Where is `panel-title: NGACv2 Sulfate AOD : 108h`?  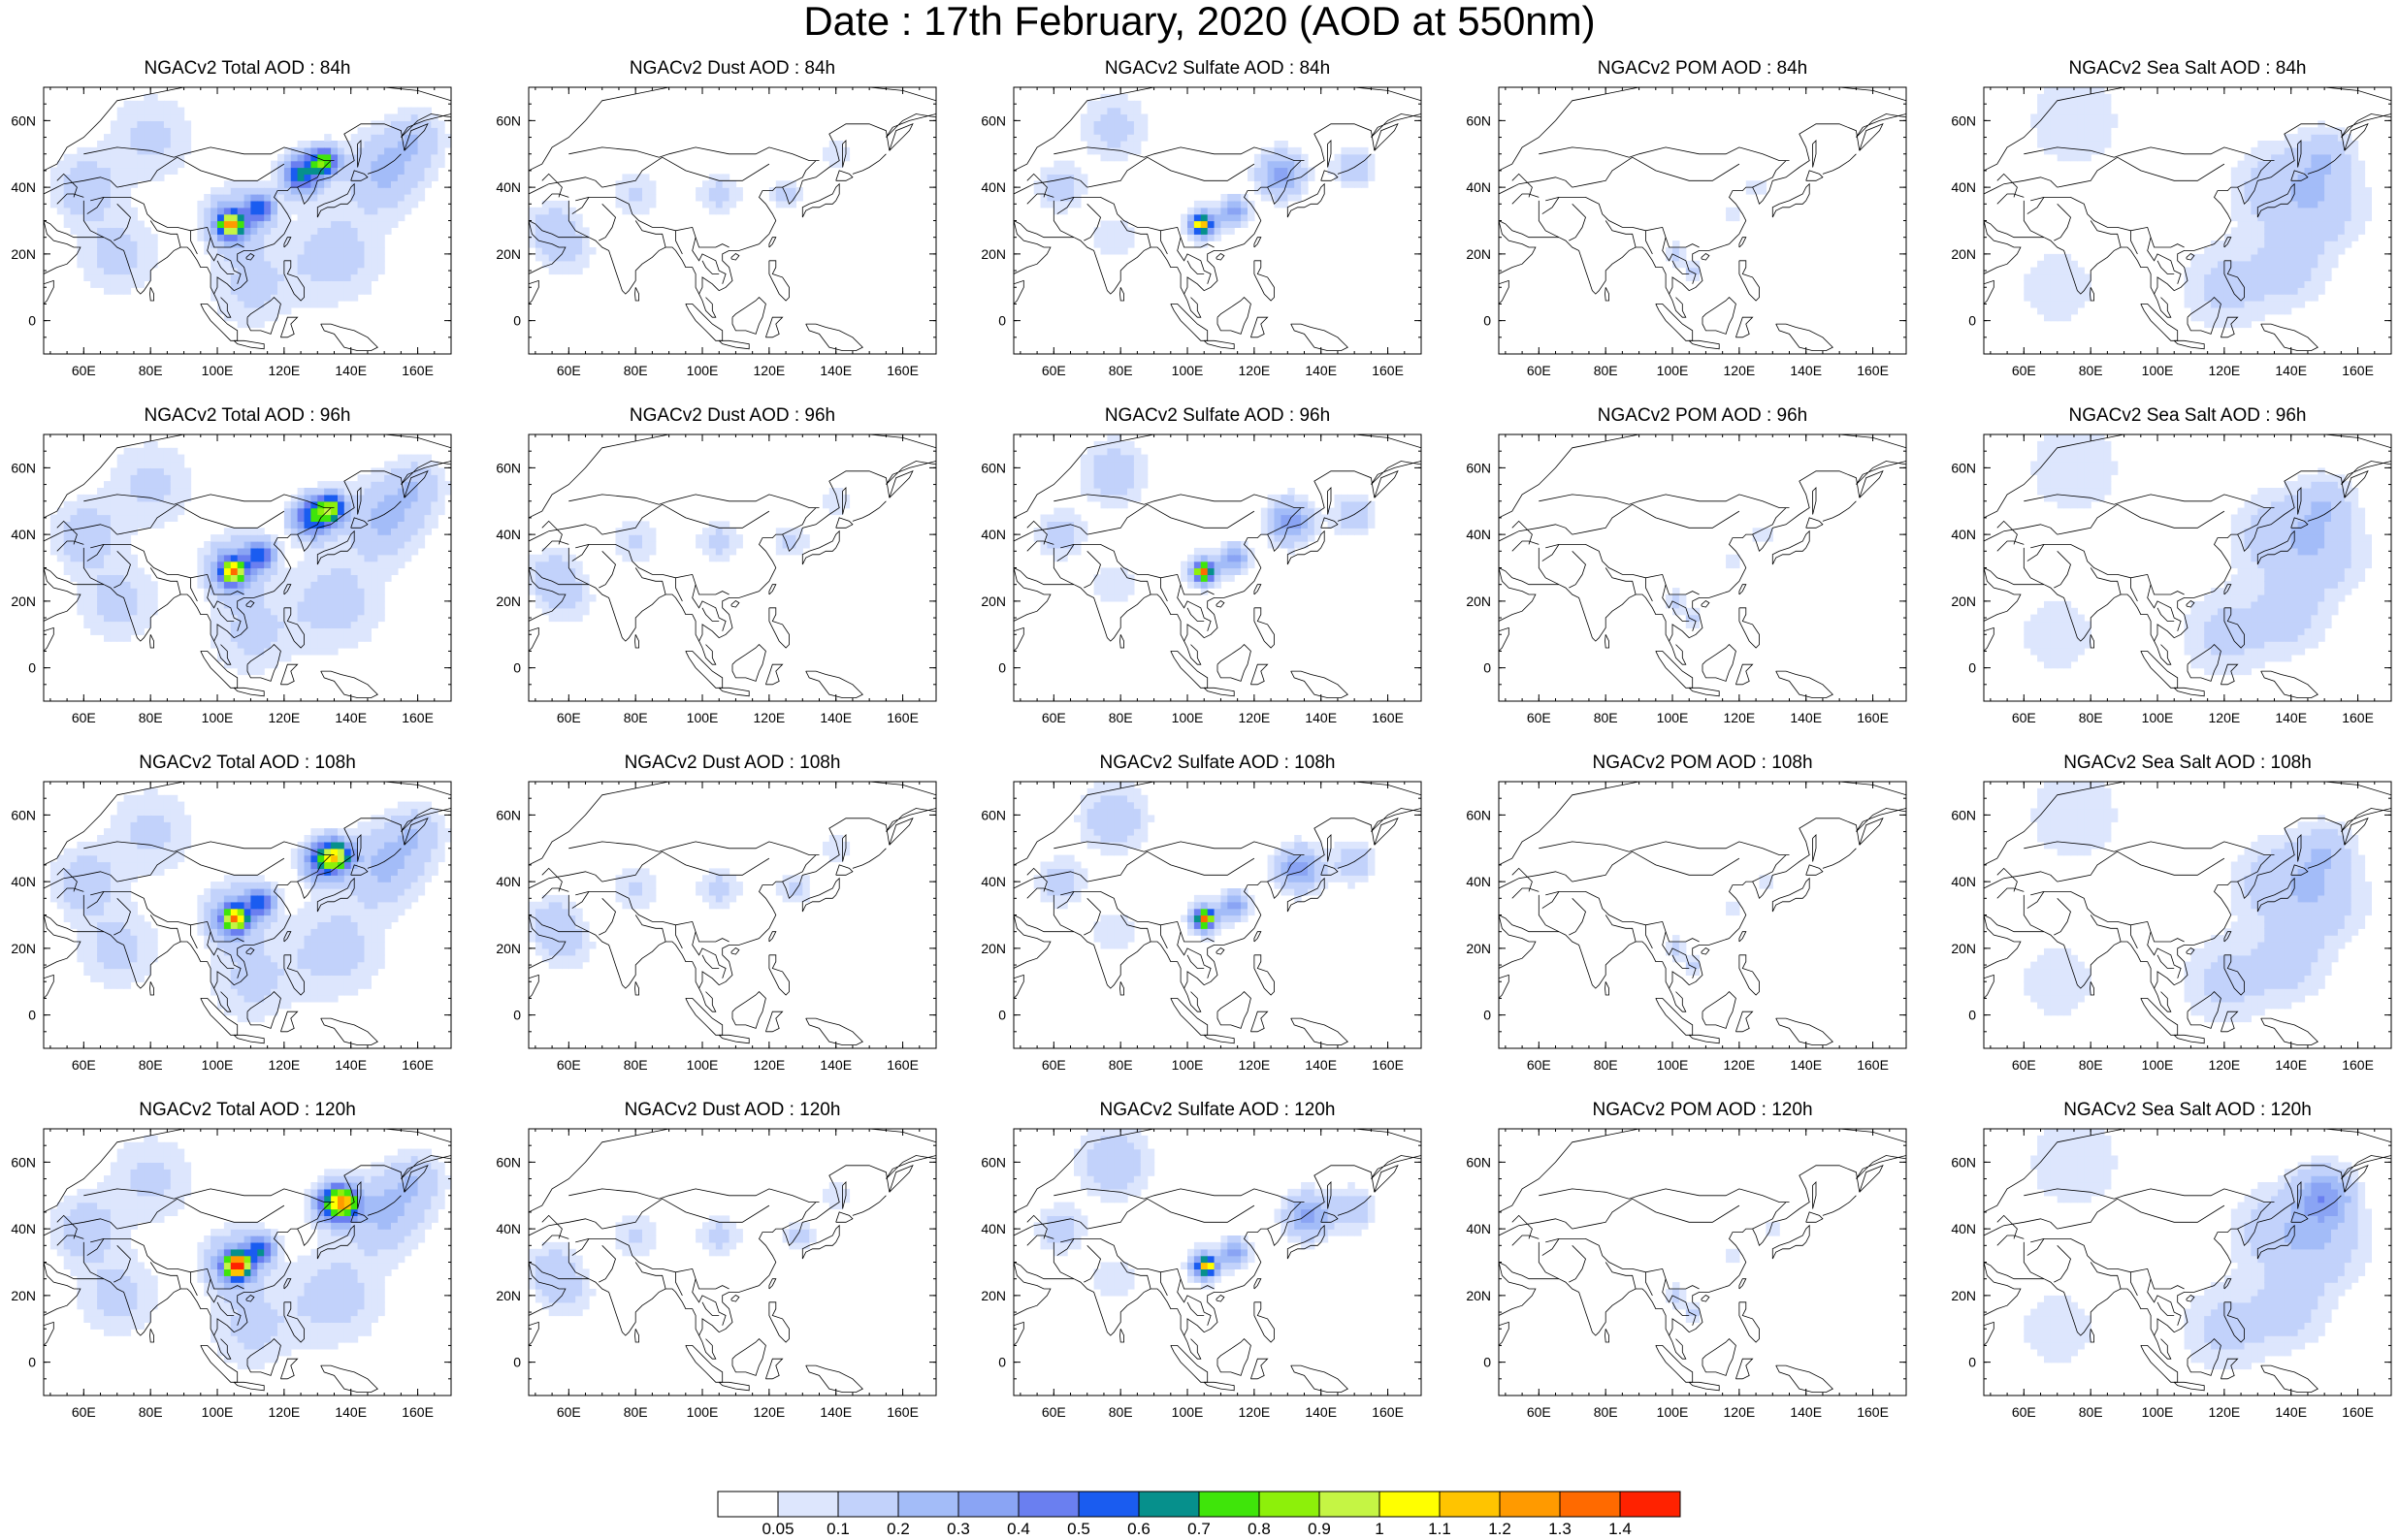 panel-title: NGACv2 Sulfate AOD : 108h is located at coordinates (1218, 763).